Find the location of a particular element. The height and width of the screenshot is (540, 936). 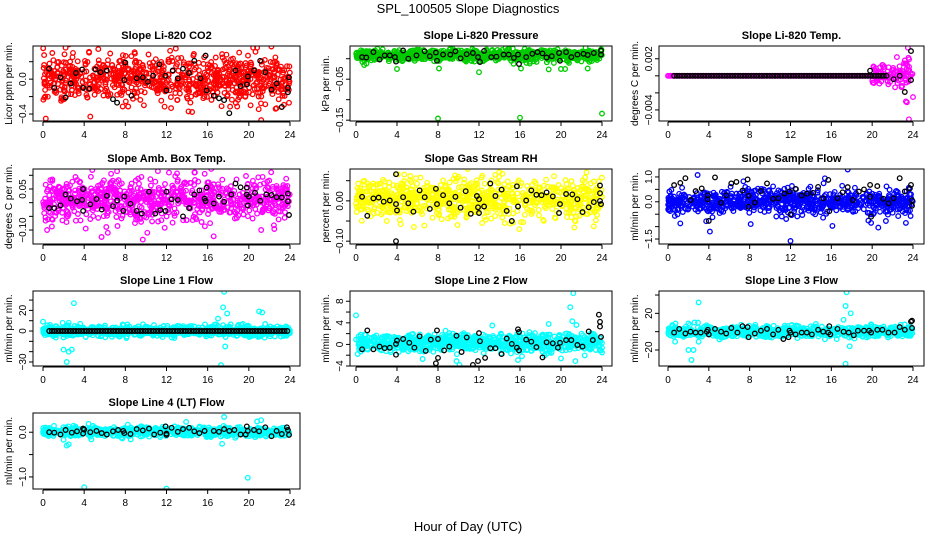

panel-title: Slope Gas Stream RH is located at coordinates (480, 159).